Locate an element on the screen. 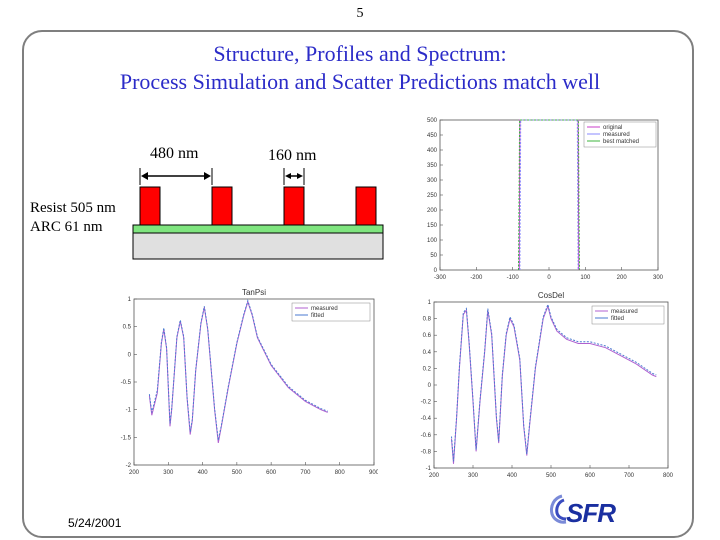  y-tick-label: -0.5 is located at coordinates (126, 383).